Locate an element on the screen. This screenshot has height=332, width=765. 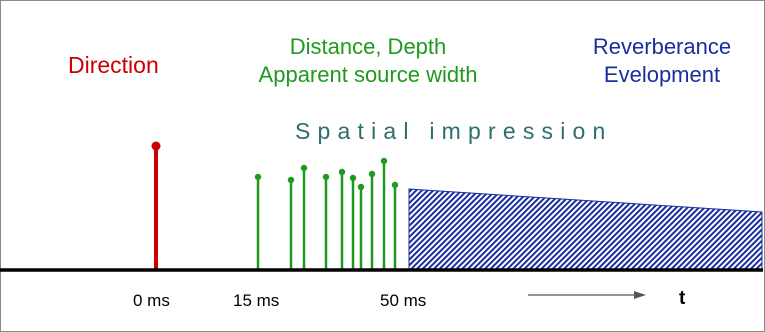
direct-sound-impulse is located at coordinates (156, 205).